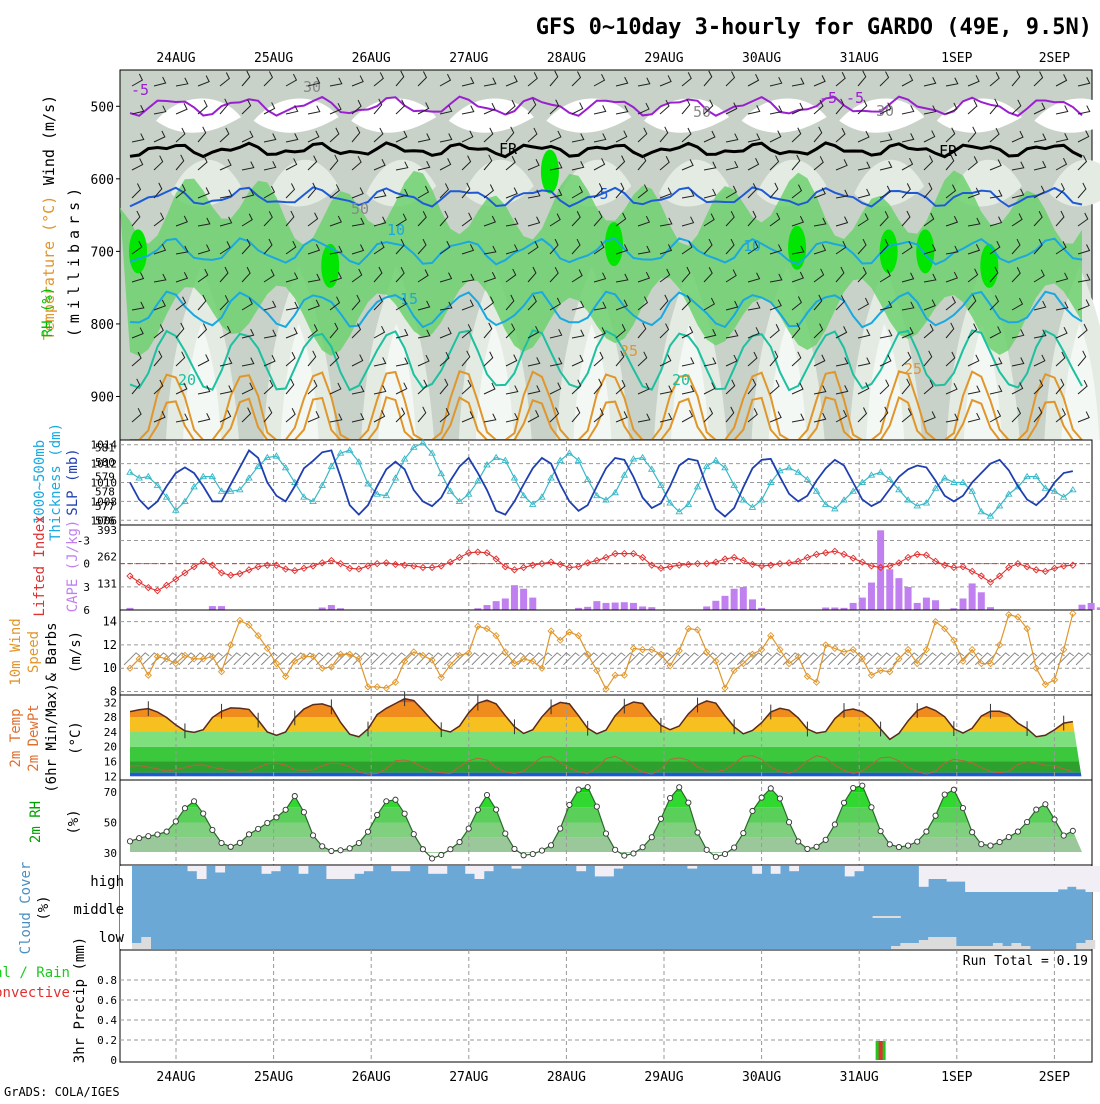 This screenshot has width=1100, height=1104. Describe the element at coordinates (110, 853) in the screenshot. I see `rh2m-tick: 30` at that location.